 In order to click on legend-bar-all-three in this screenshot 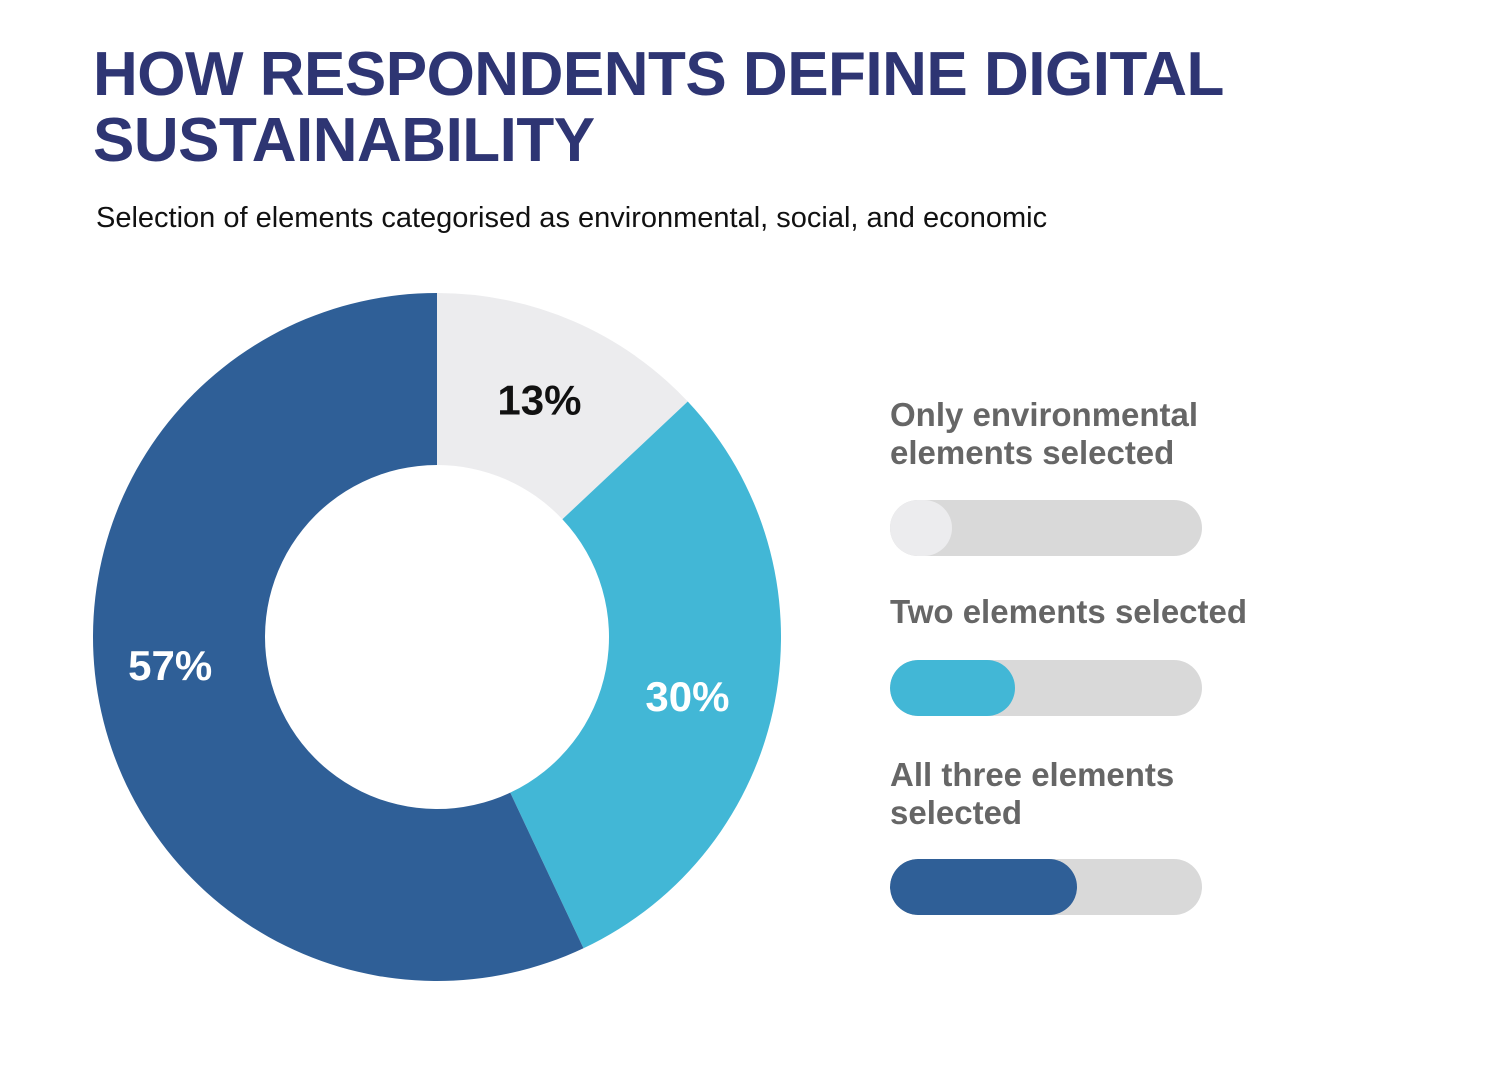, I will do `click(1046, 887)`.